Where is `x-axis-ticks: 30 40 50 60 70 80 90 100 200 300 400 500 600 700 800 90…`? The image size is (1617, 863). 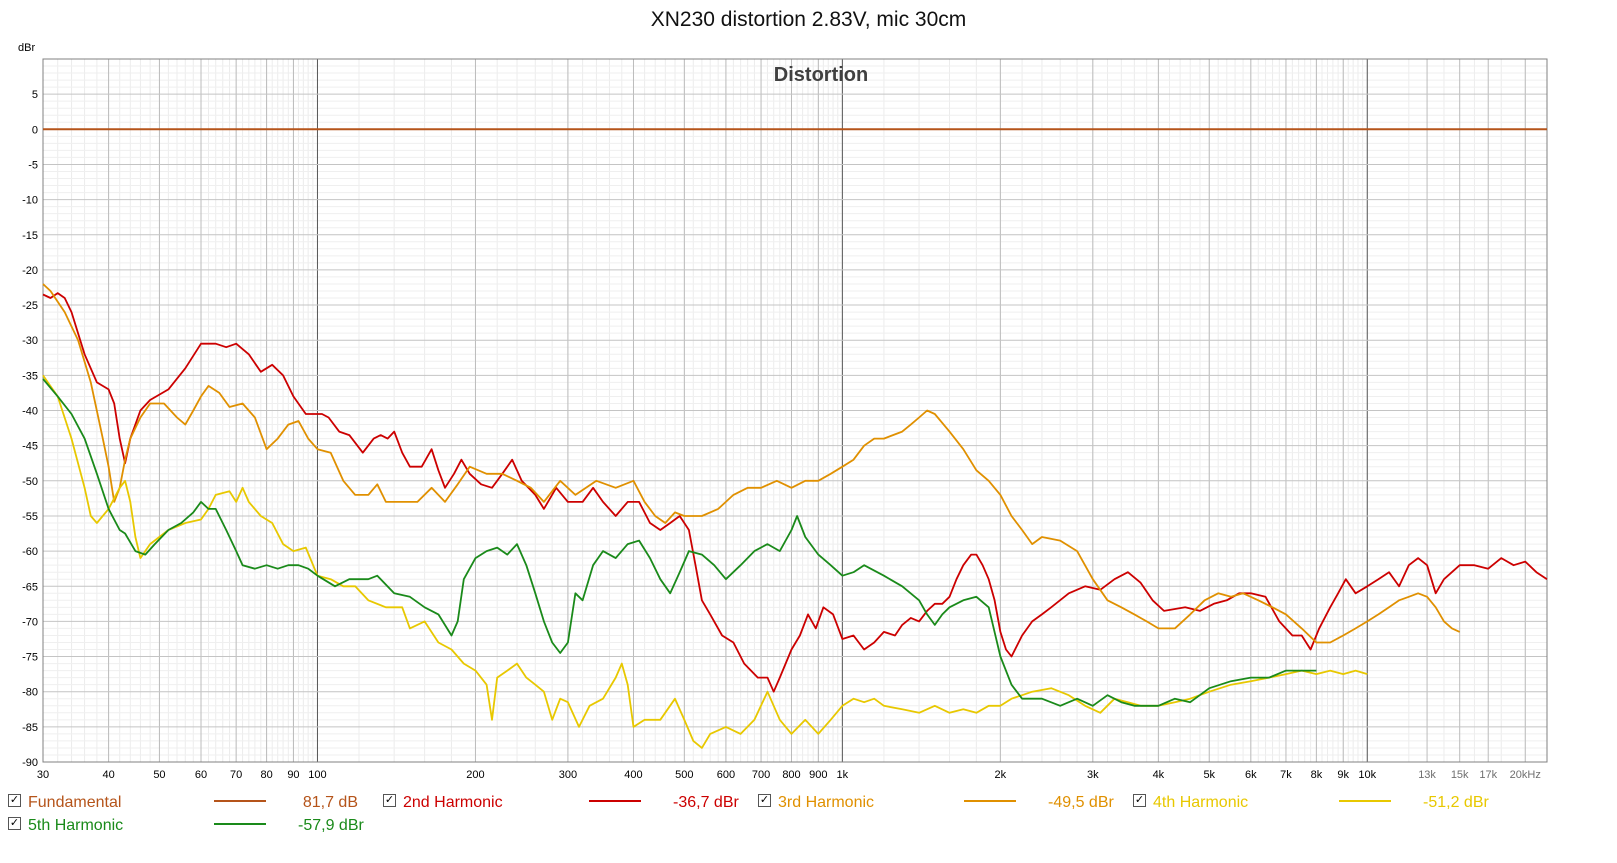 x-axis-ticks: 30 40 50 60 70 80 90 100 200 300 400 500 600 700 800 90… is located at coordinates (789, 775).